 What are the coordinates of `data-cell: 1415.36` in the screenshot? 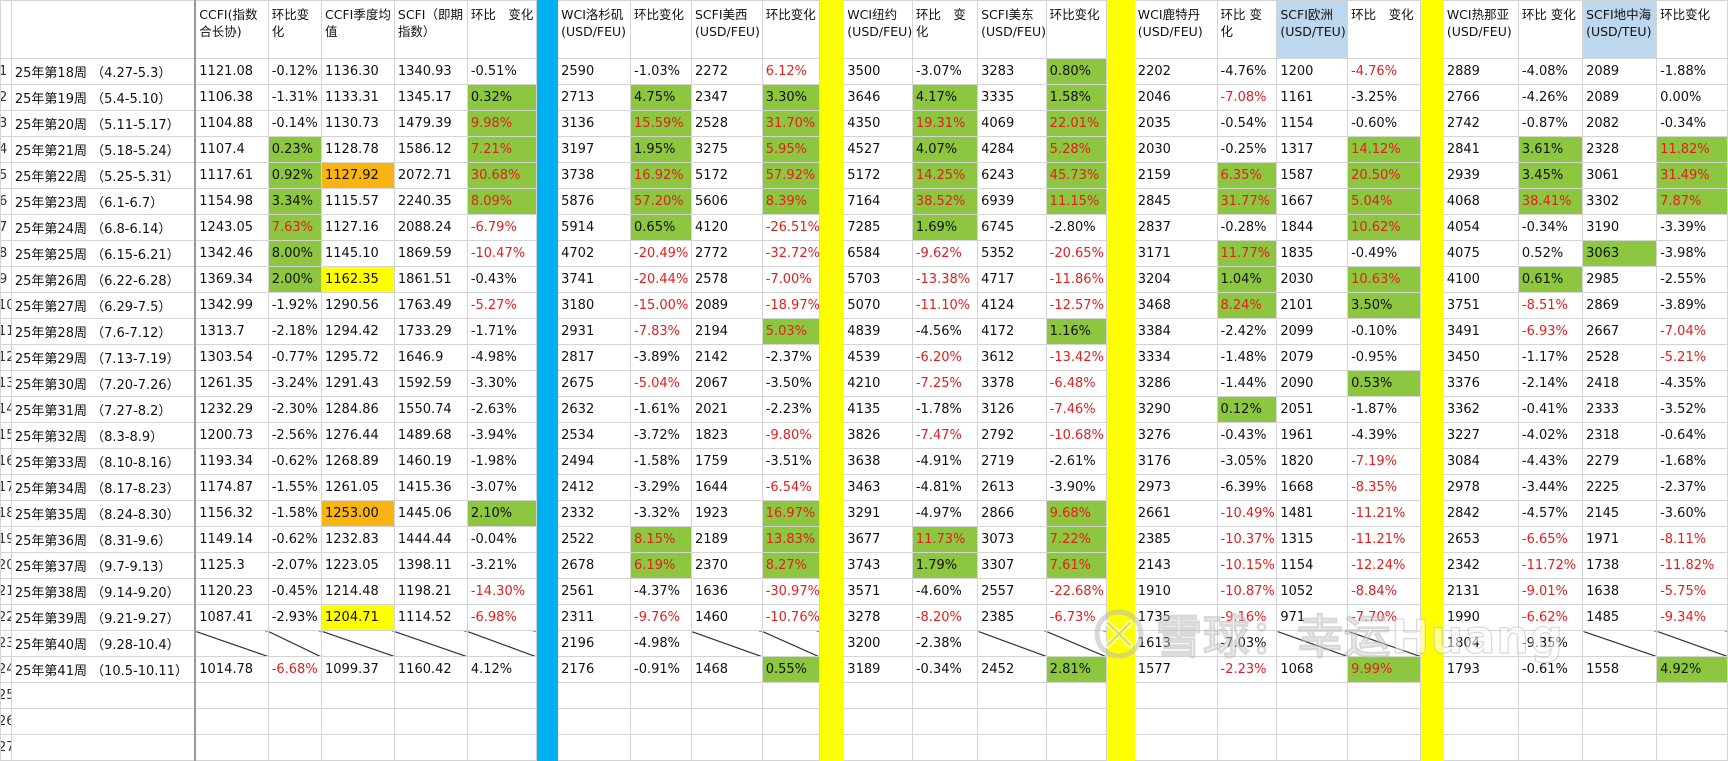 It's located at (430, 487).